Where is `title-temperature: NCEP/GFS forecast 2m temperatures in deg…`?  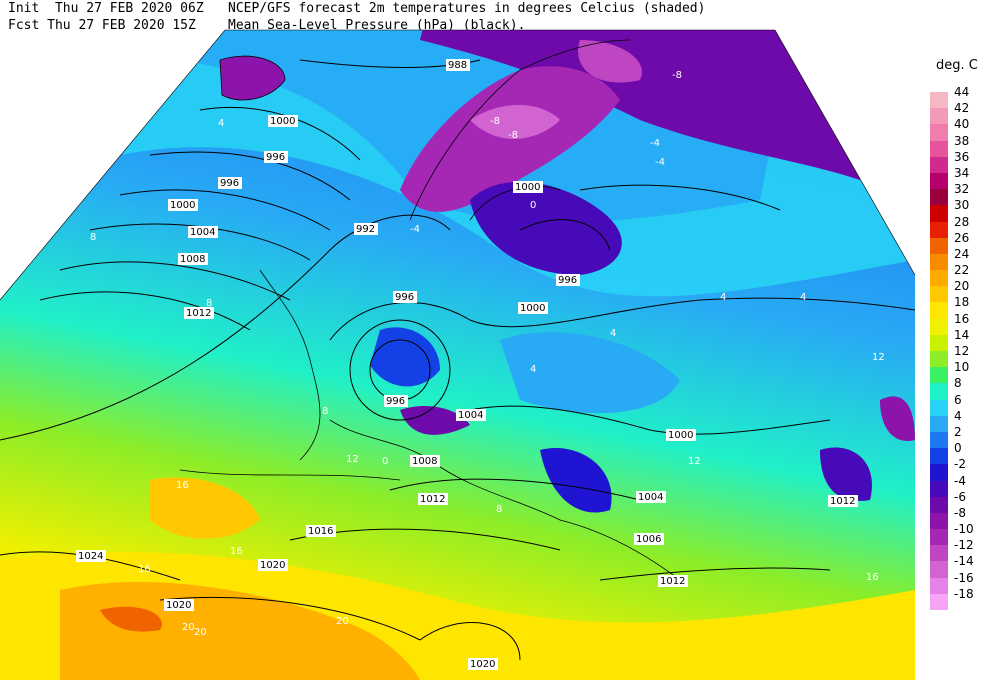 title-temperature: NCEP/GFS forecast 2m temperatures in deg… is located at coordinates (467, 8).